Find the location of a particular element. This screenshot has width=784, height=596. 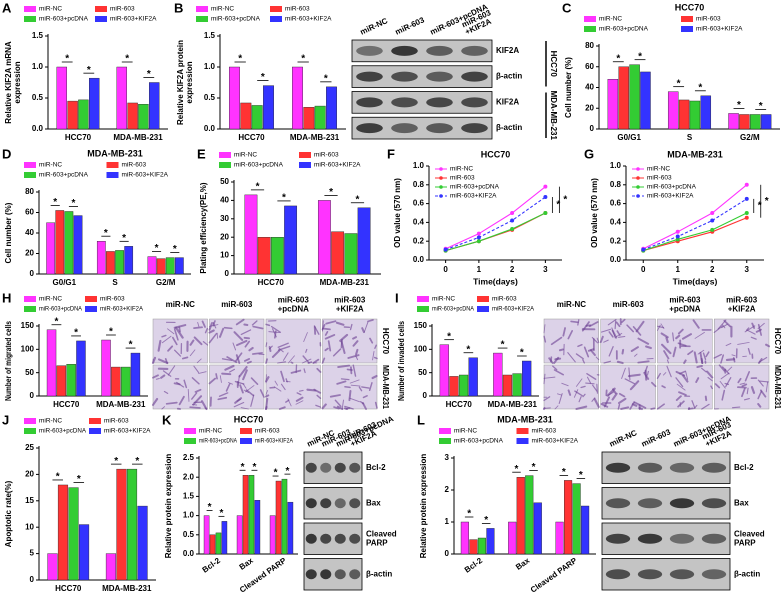

row-label: MDA-MB-231 is located at coordinates (385, 387).